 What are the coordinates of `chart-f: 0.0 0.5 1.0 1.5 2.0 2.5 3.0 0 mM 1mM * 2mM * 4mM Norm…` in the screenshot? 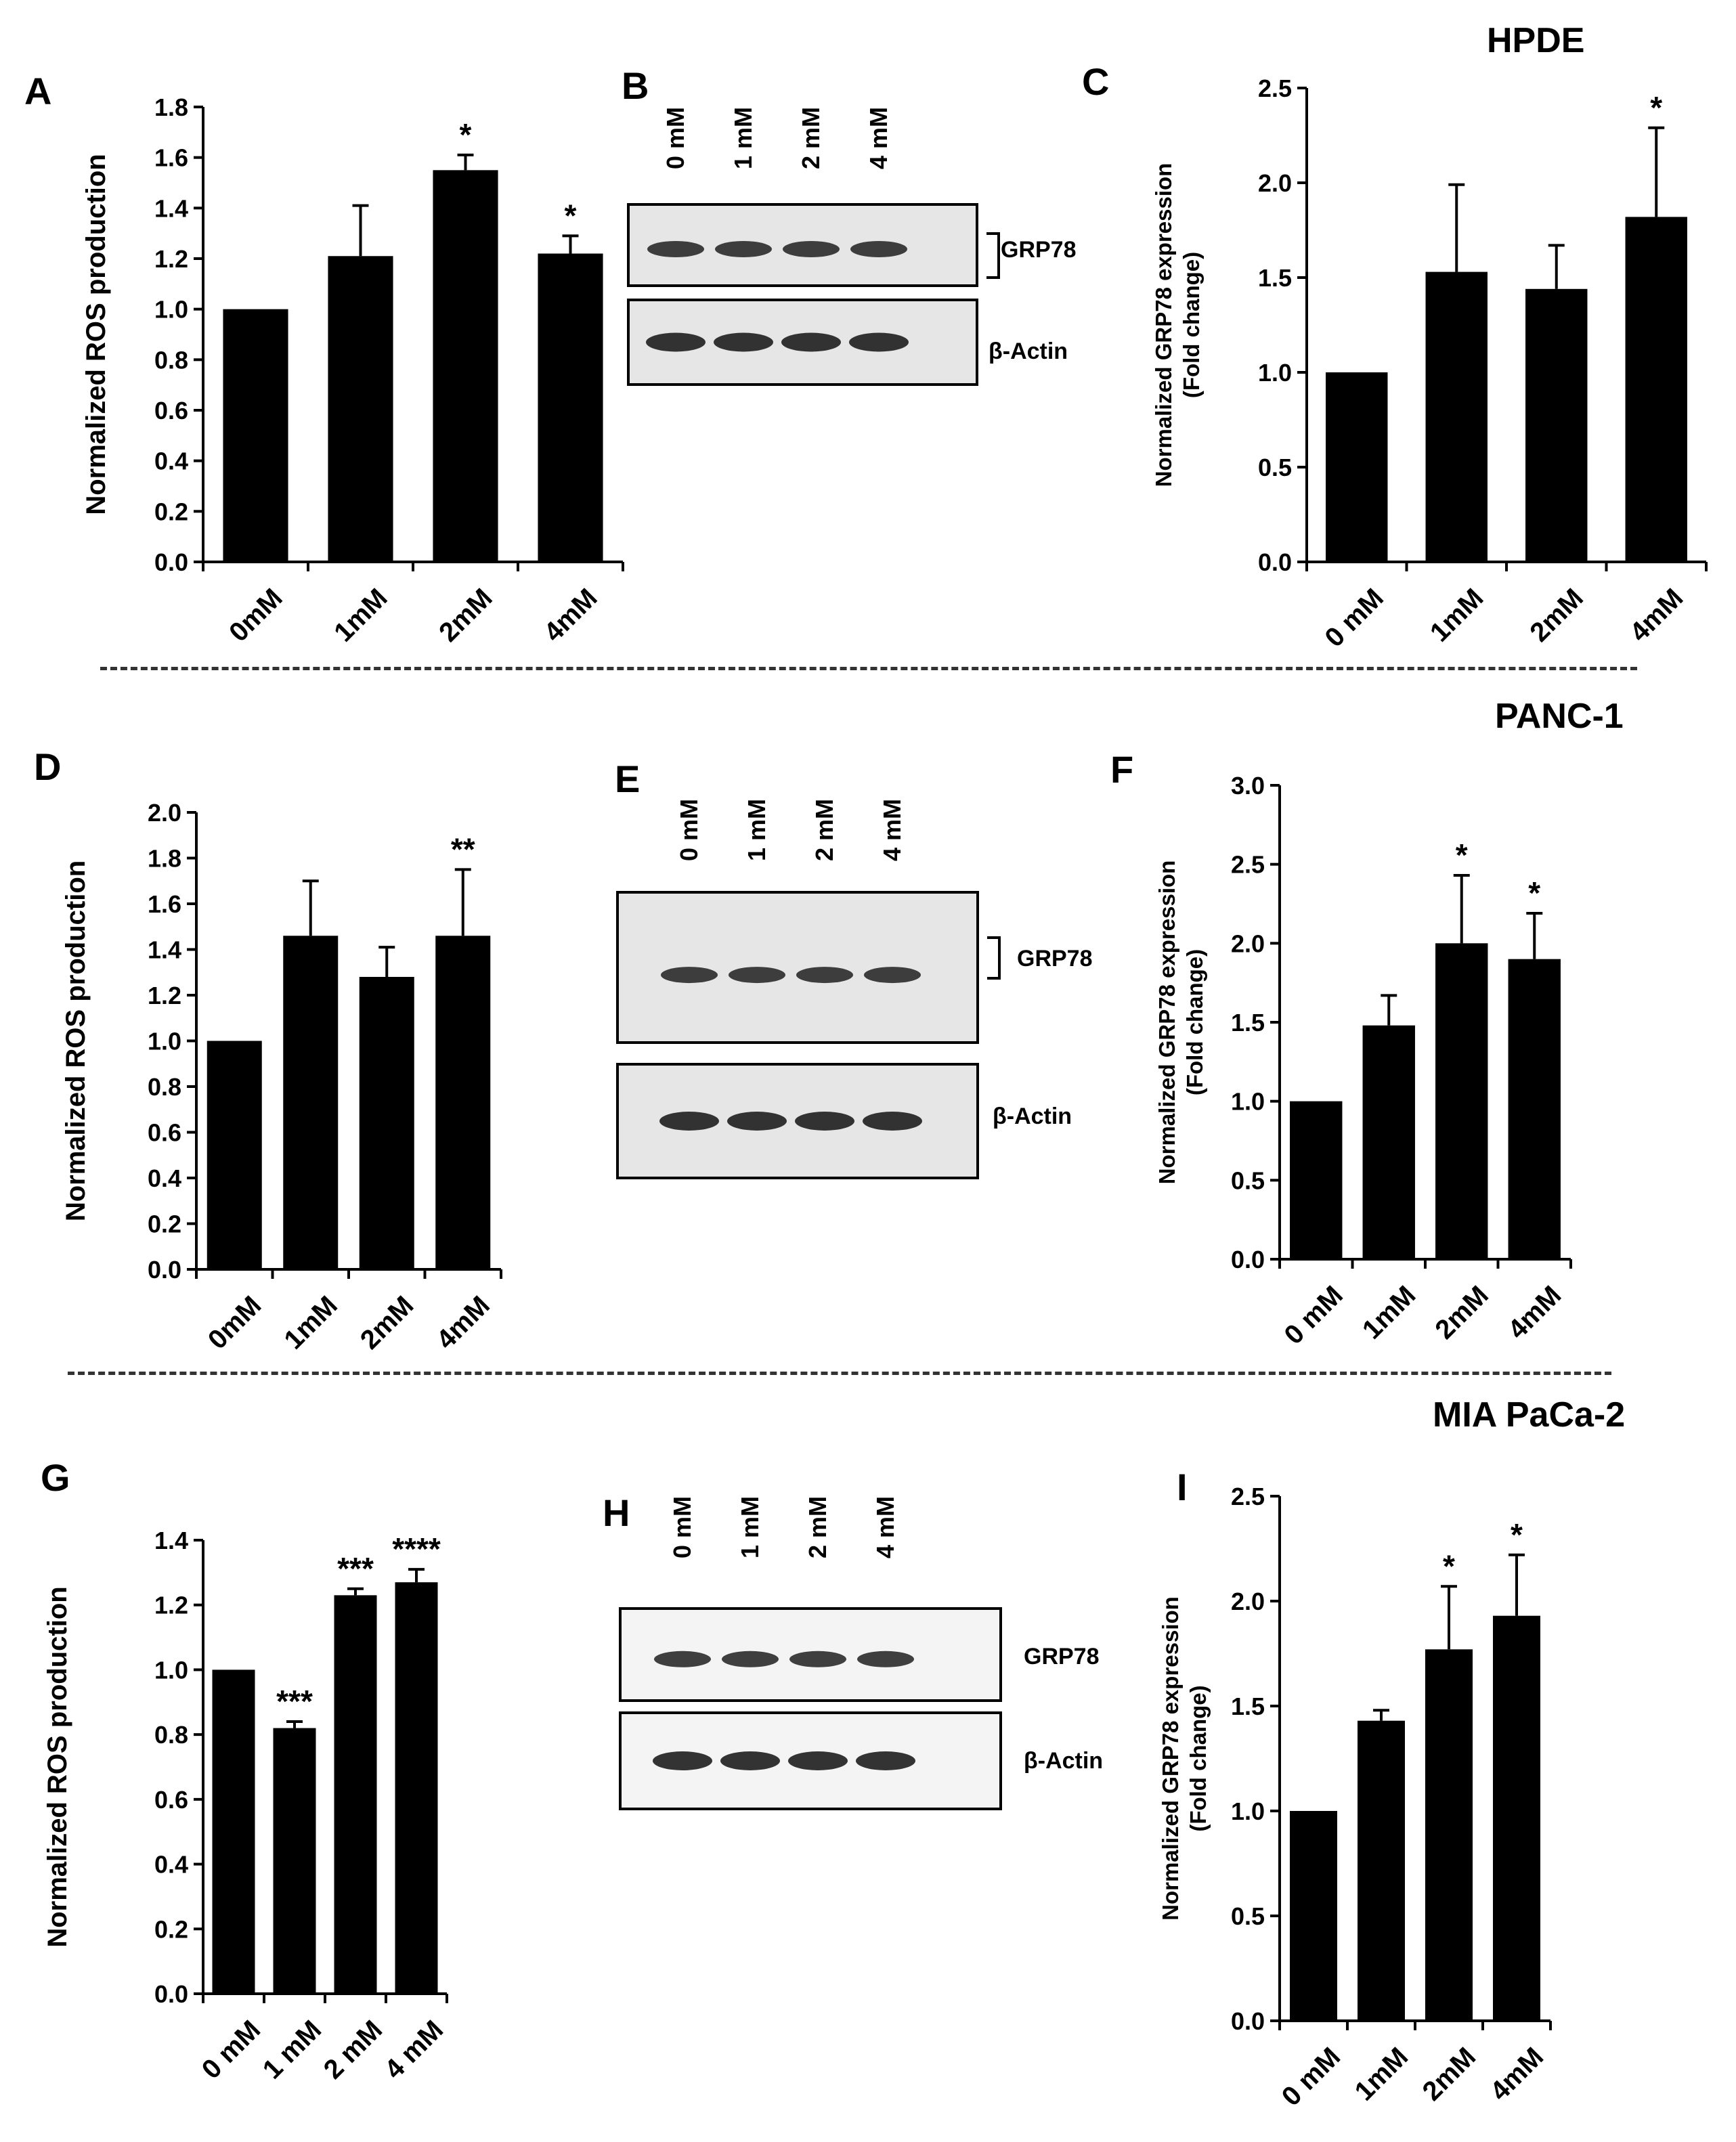 It's located at (1363, 1061).